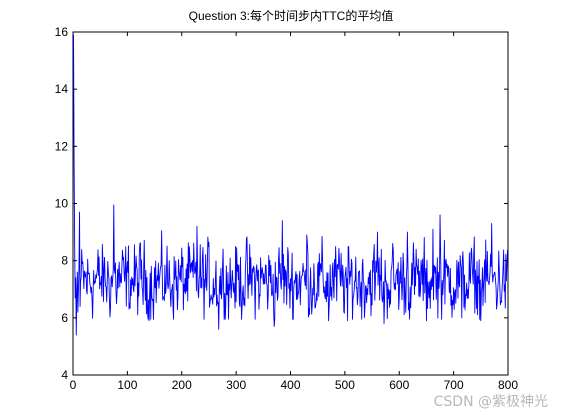 The height and width of the screenshot is (420, 561). What do you see at coordinates (62, 146) in the screenshot?
I see `y-tick-label: 12` at bounding box center [62, 146].